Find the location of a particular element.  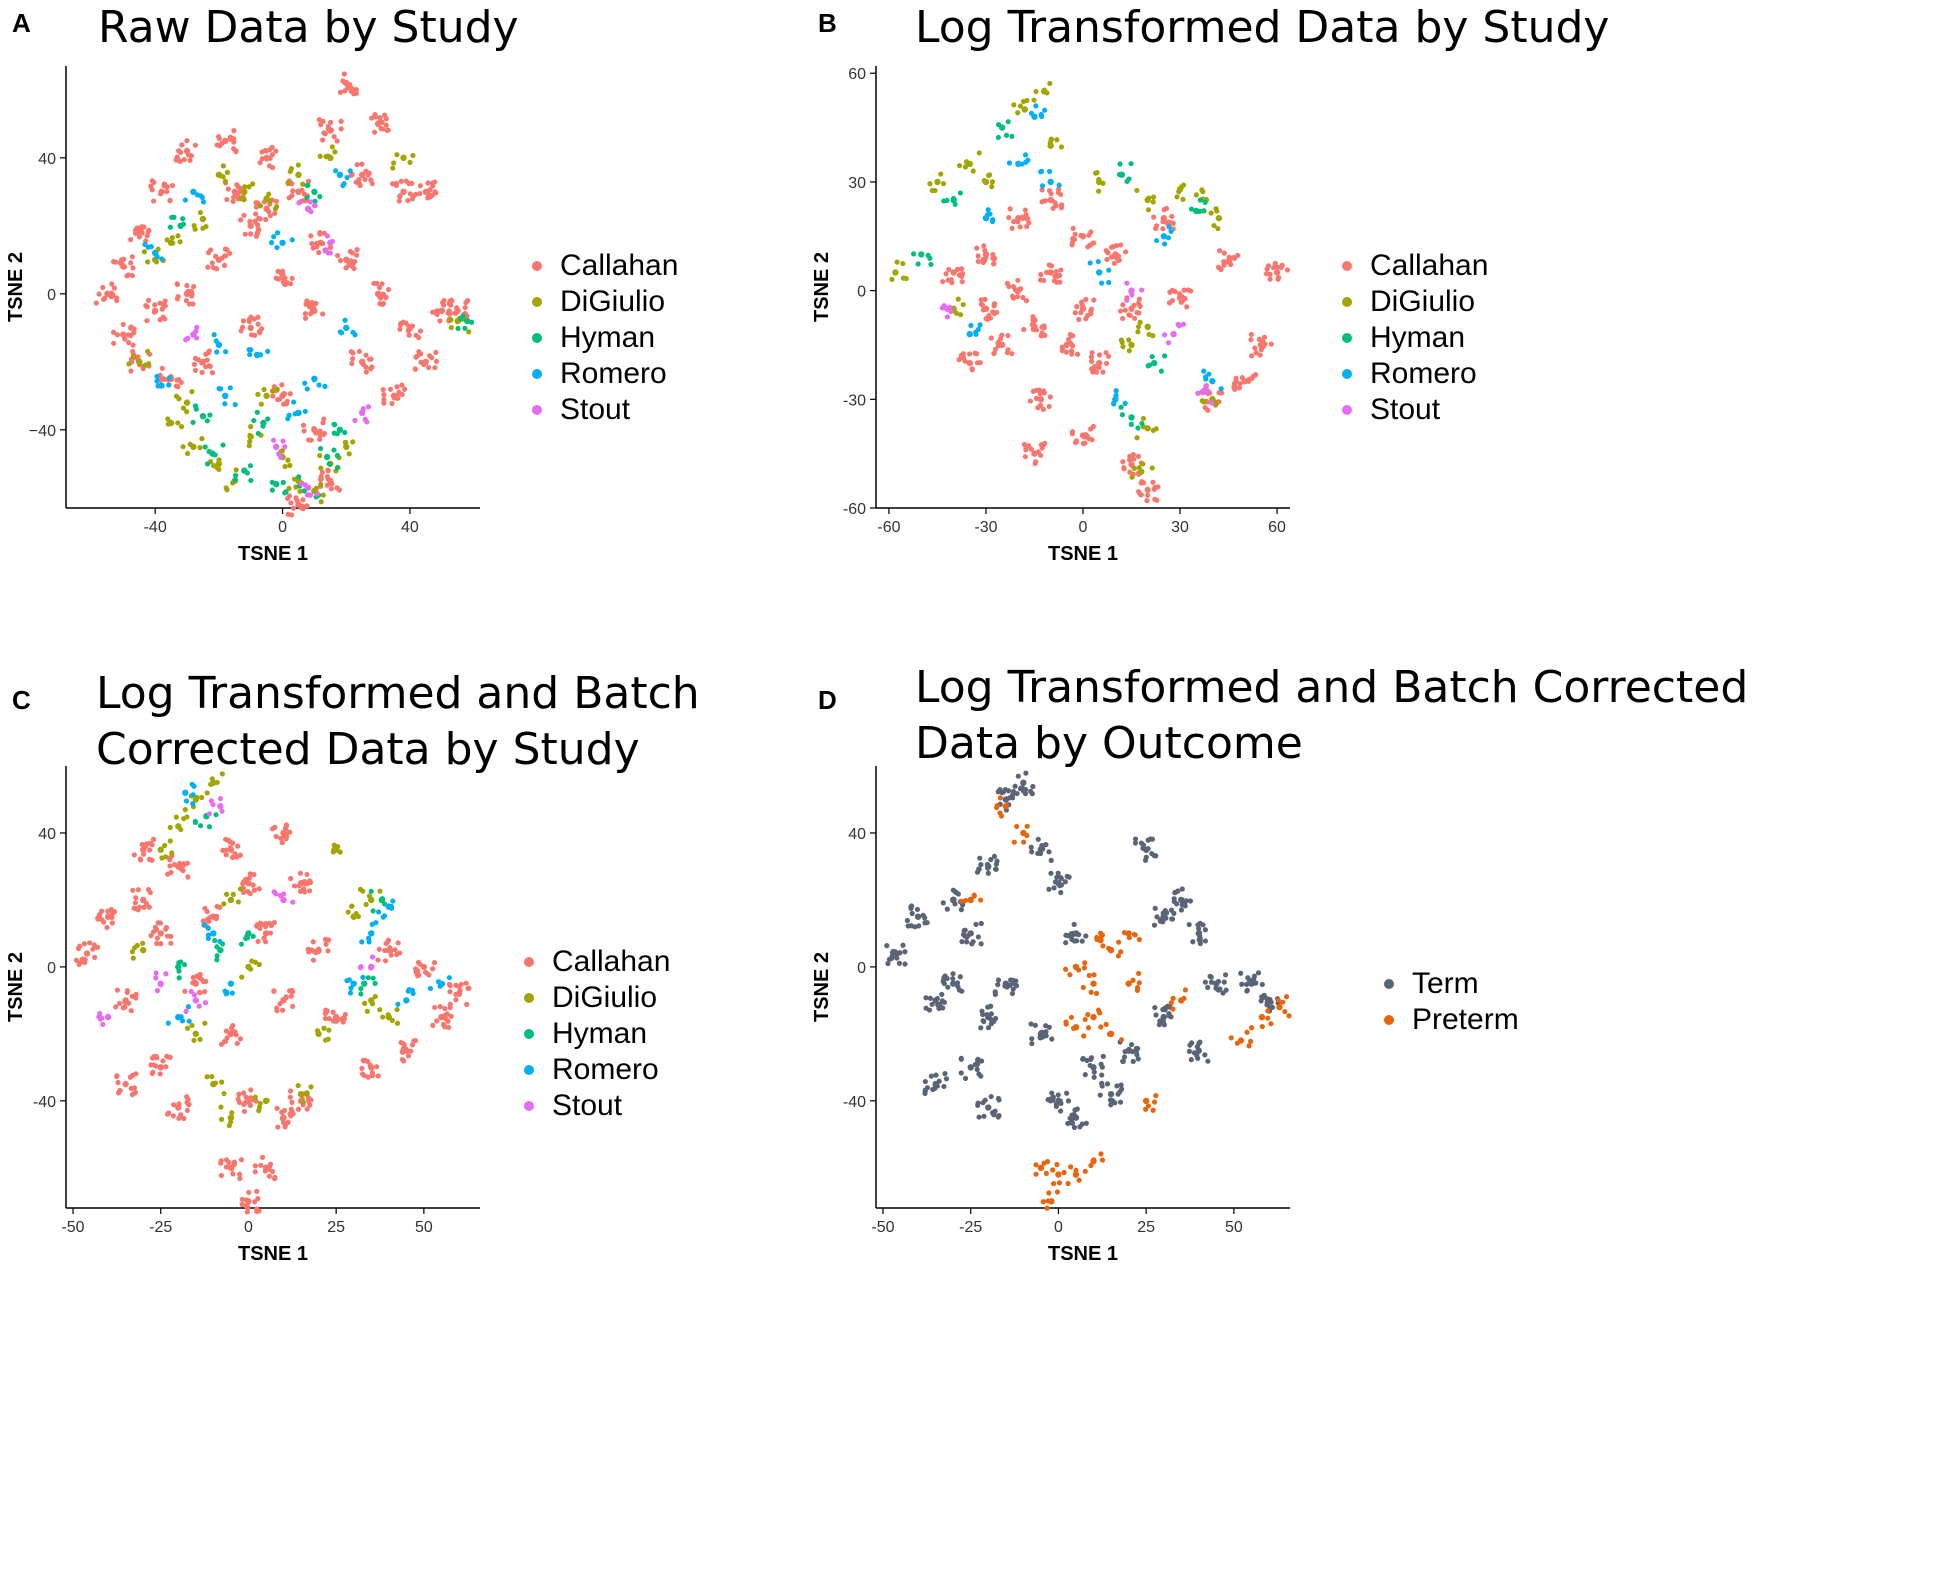

data-point is located at coordinates (1093, 1017).